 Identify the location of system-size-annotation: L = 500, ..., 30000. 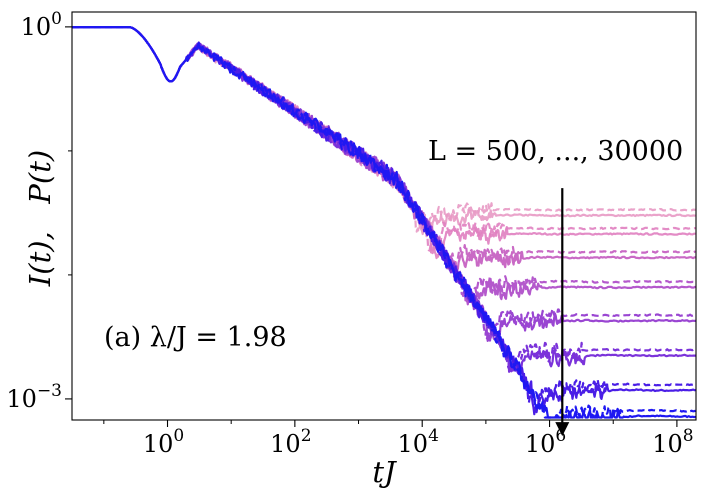
(555, 151).